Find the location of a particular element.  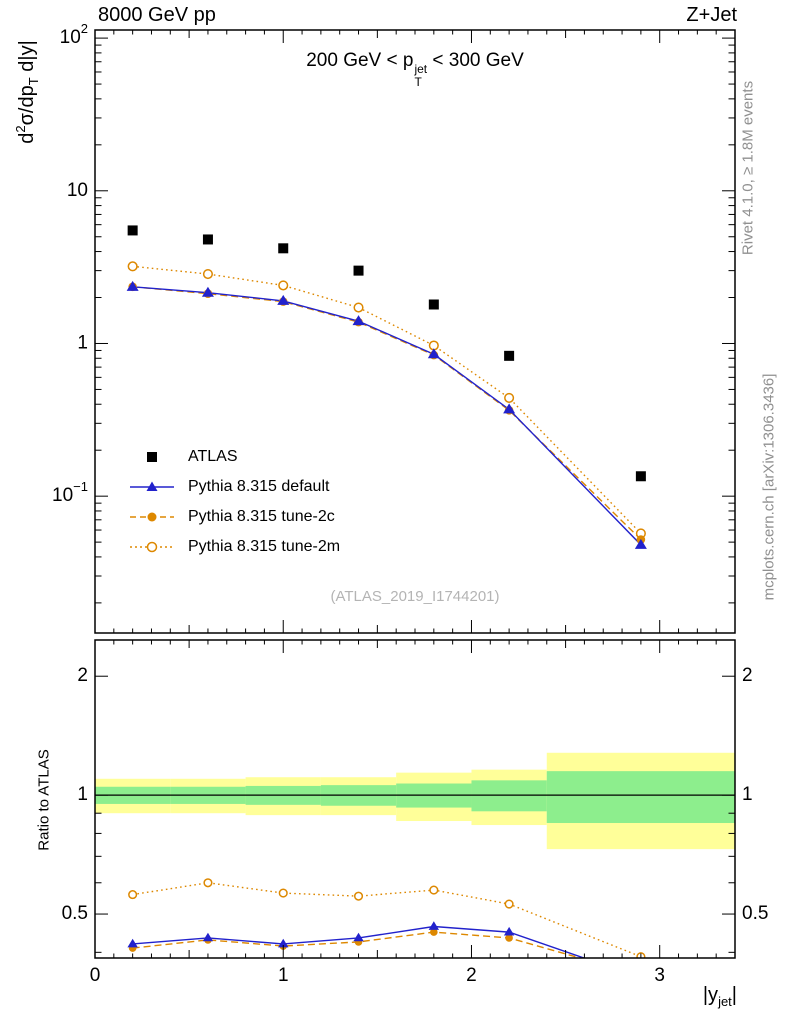

pythia-tune2c-line-icon is located at coordinates (152, 517).